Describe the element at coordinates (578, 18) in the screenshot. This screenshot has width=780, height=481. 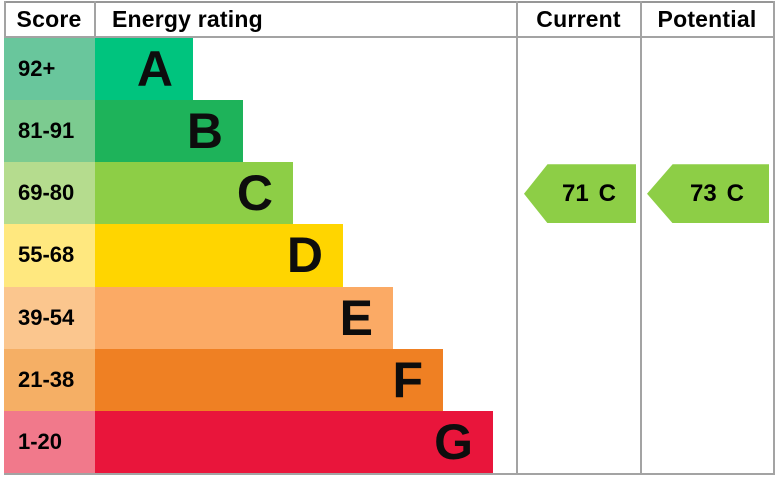
I see `current-column-header: Current` at that location.